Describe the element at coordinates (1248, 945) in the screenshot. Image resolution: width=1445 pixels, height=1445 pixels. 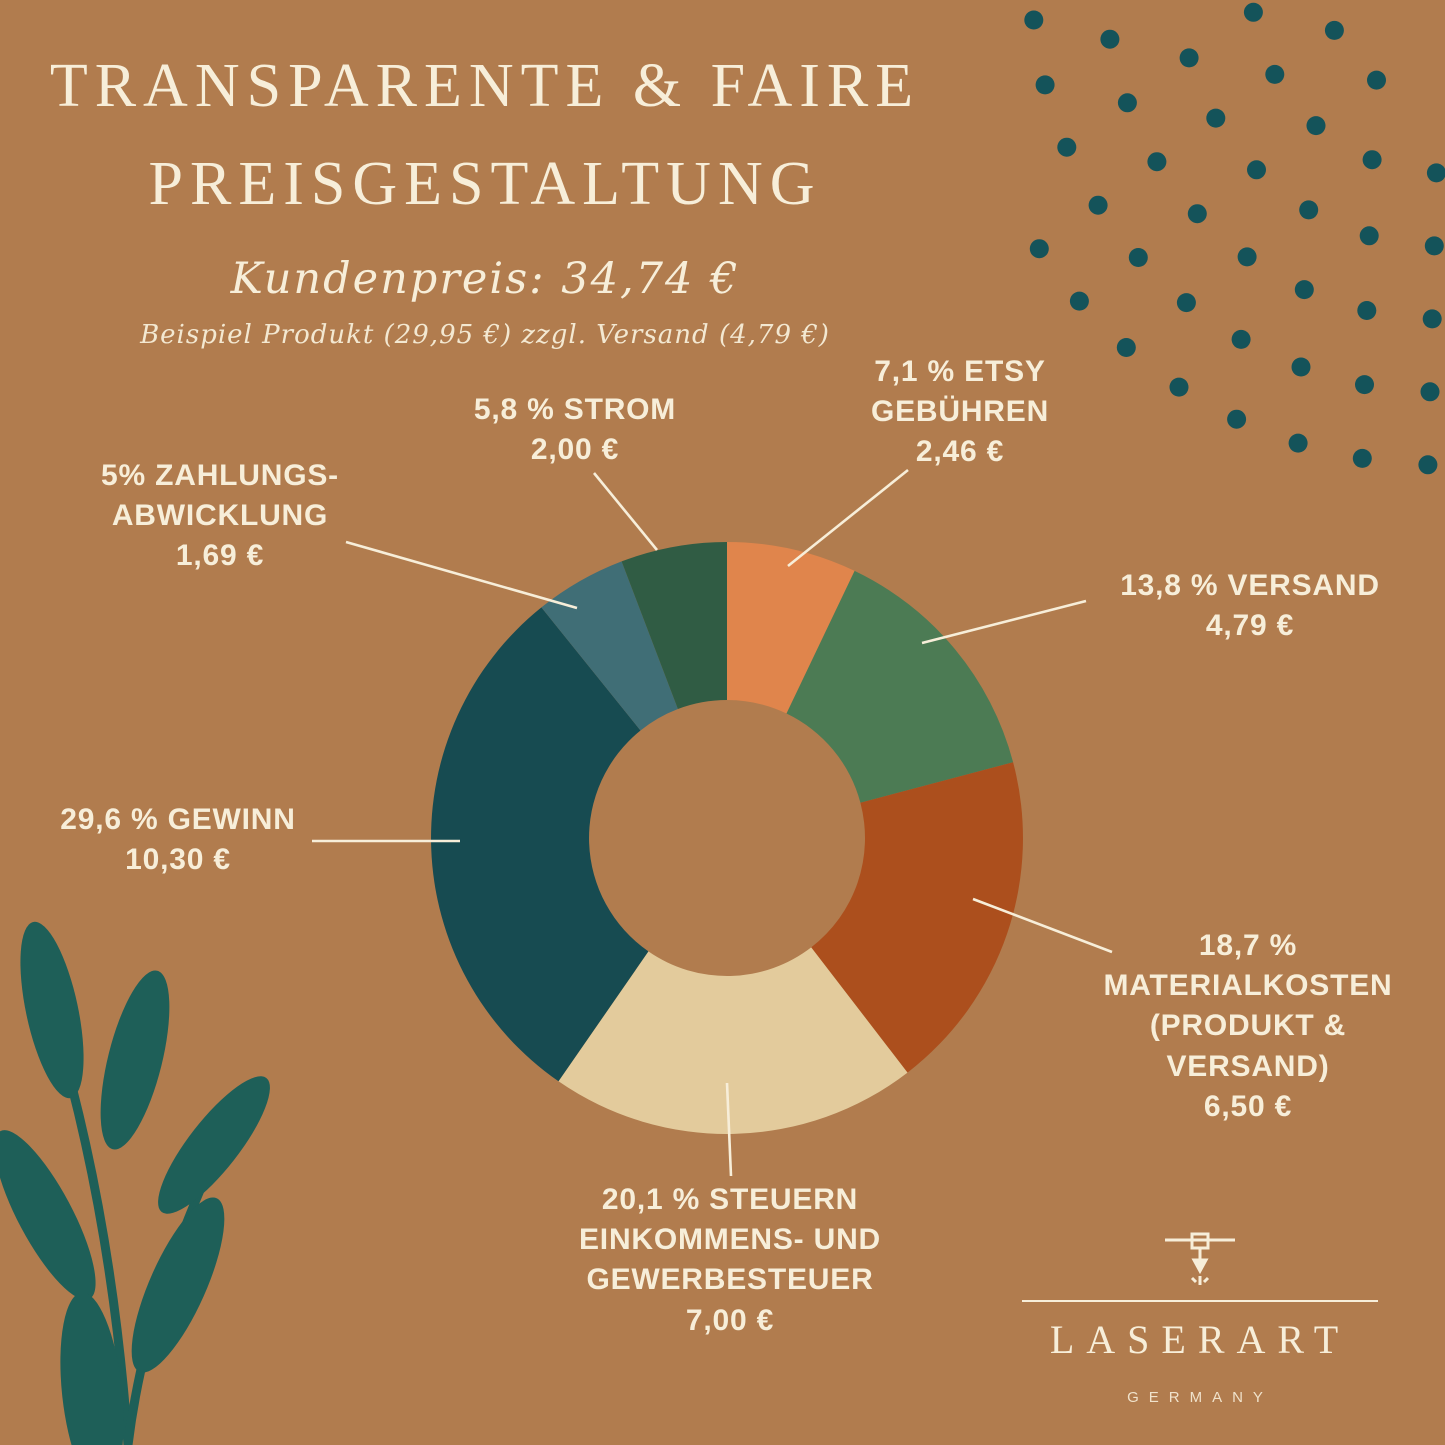
I see `callout-line: 18,7 %` at that location.